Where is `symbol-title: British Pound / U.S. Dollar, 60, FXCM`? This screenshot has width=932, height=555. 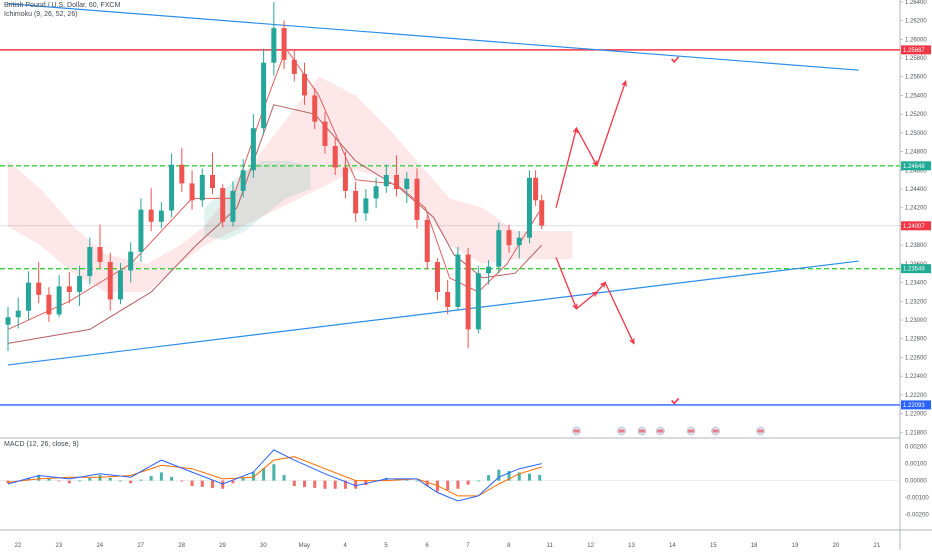
symbol-title: British Pound / U.S. Dollar, 60, FXCM is located at coordinates (62, 5).